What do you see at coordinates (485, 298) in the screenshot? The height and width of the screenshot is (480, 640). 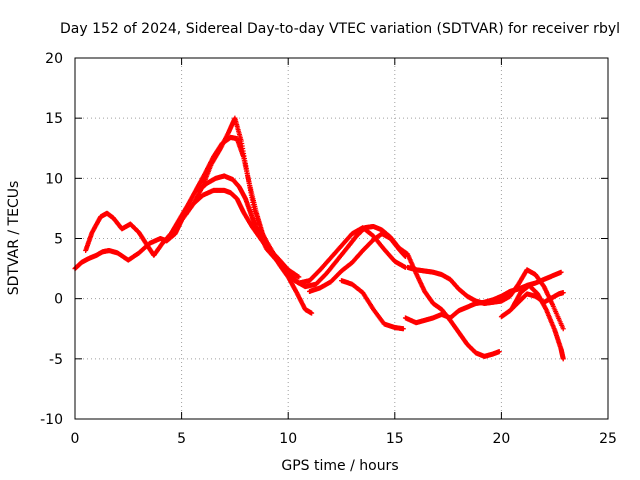 I see `series-track-h` at bounding box center [485, 298].